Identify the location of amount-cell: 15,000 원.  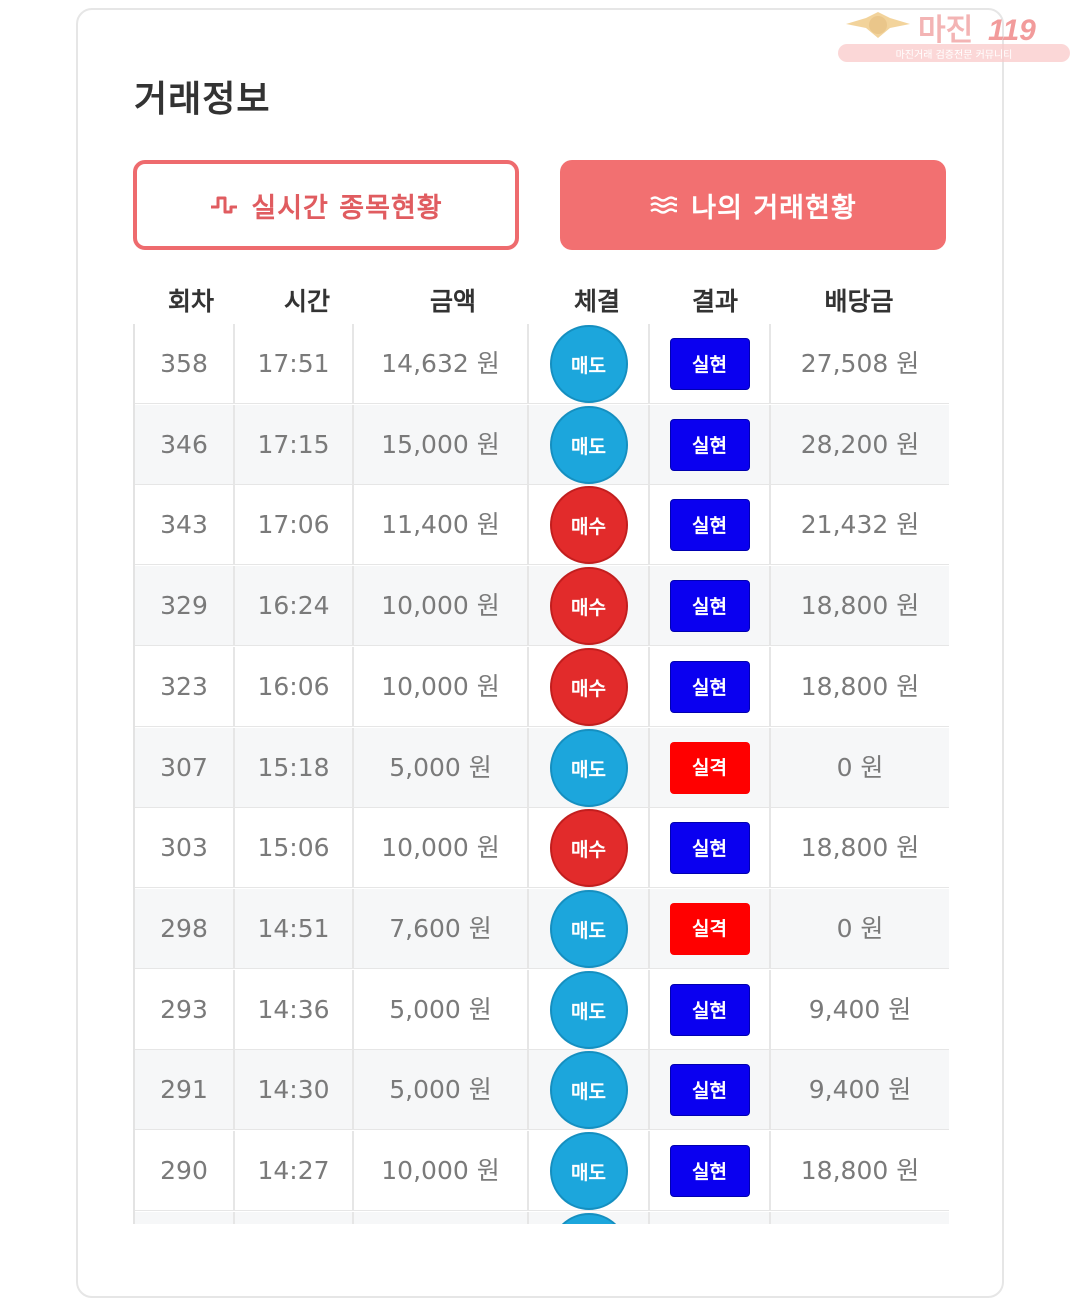
(441, 444).